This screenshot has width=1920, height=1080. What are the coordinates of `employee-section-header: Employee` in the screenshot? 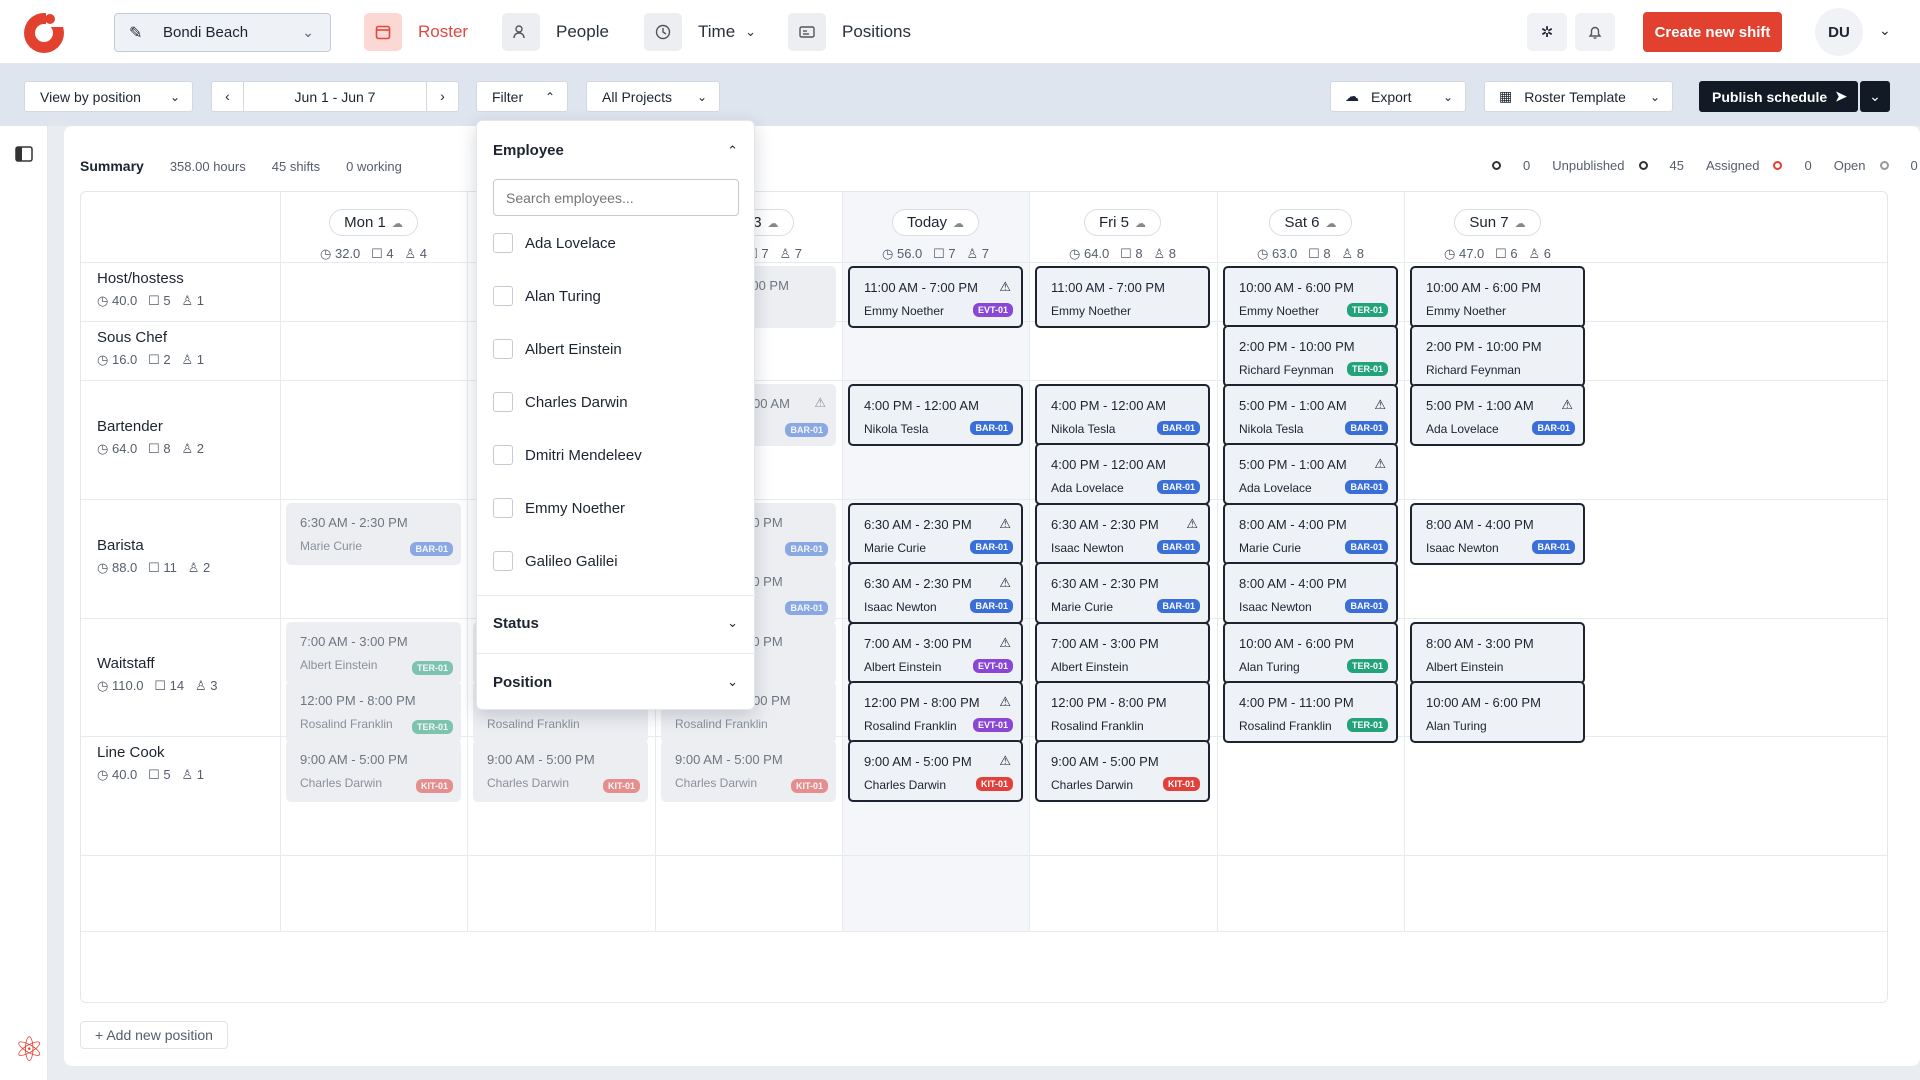 It's located at (528, 150).